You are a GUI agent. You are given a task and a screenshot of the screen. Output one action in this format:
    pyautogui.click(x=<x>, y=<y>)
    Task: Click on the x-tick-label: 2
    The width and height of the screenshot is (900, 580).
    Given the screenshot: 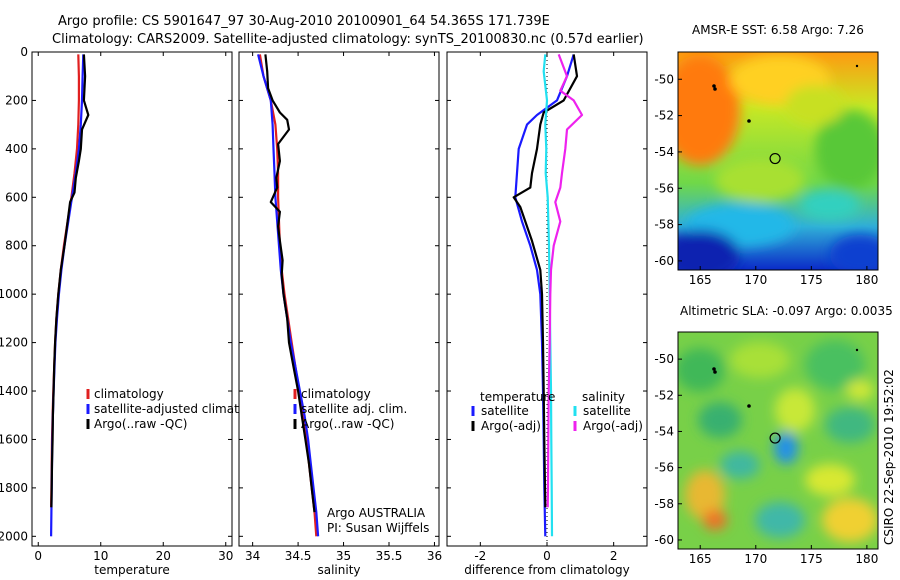 What is the action you would take?
    pyautogui.click(x=614, y=556)
    